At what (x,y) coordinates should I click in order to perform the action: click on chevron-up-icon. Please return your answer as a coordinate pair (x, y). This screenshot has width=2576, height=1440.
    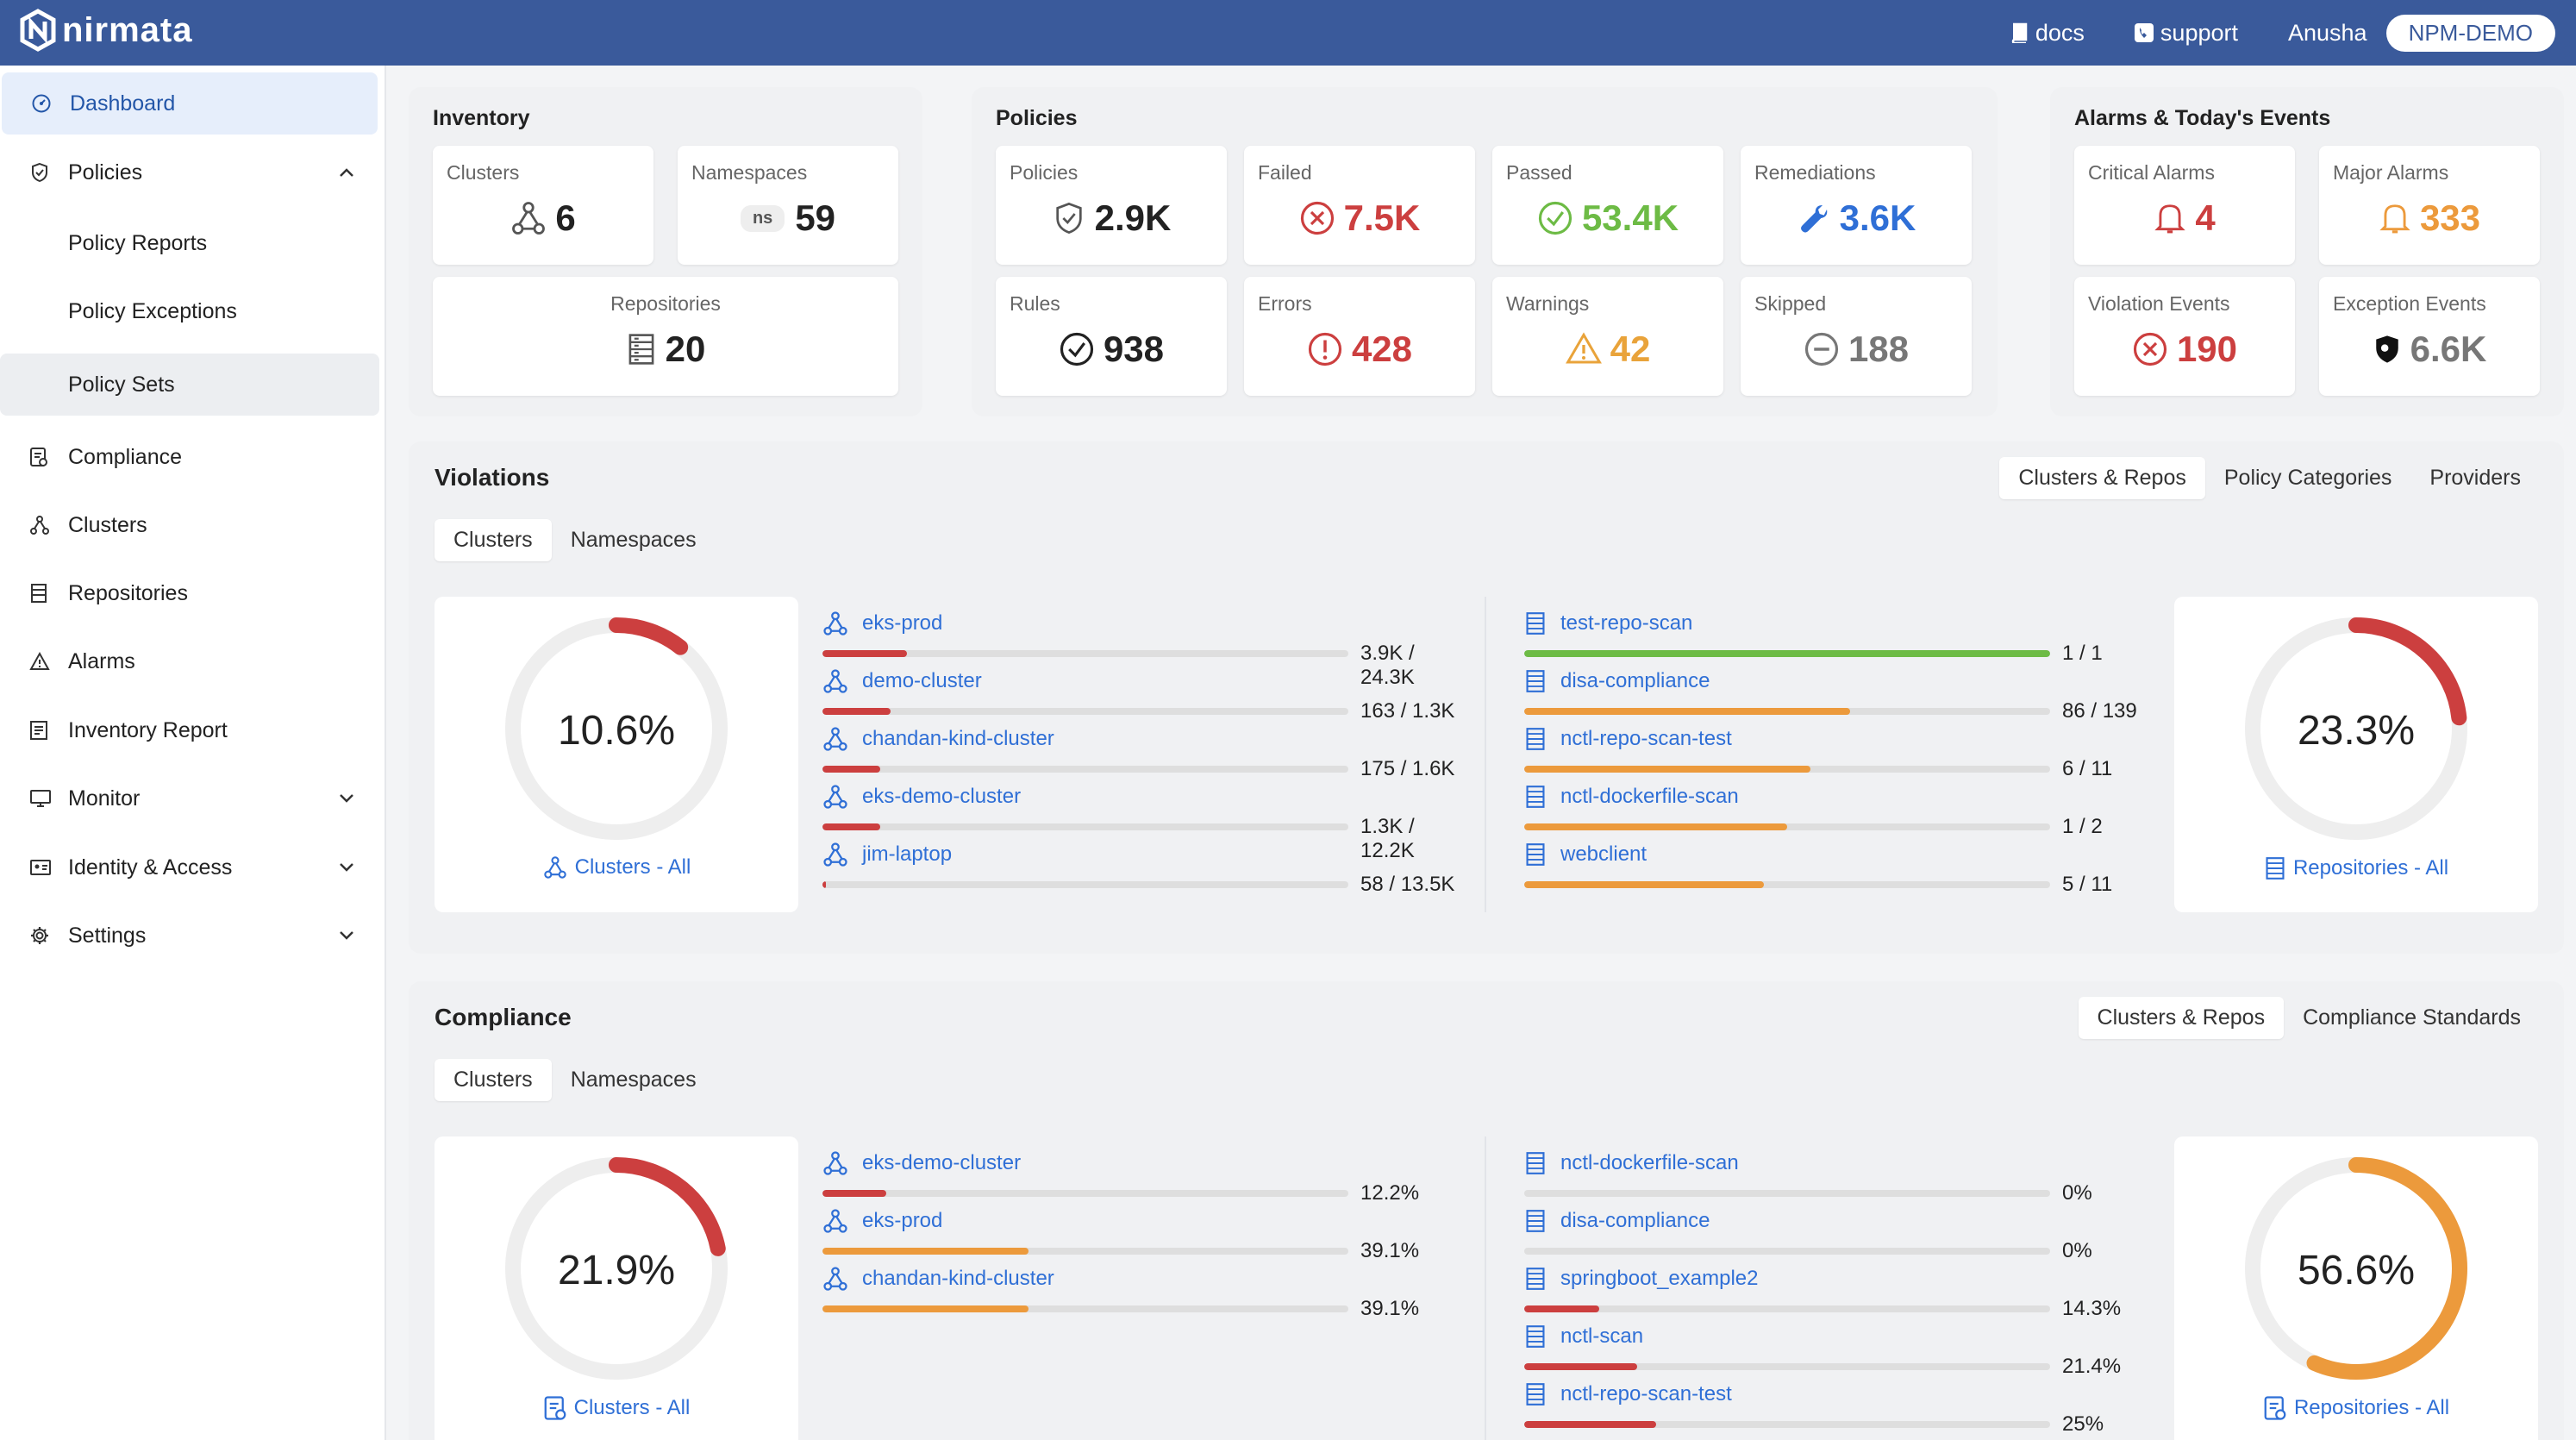
    Looking at the image, I should click on (346, 172).